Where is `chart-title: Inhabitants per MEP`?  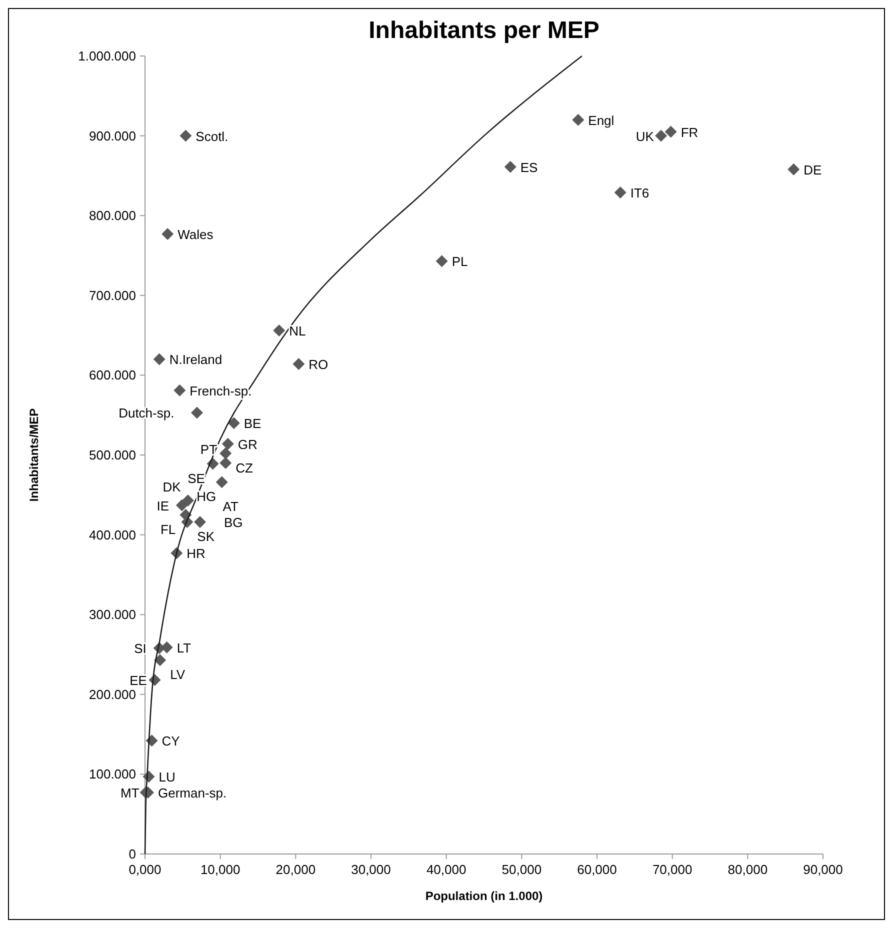
chart-title: Inhabitants per MEP is located at coordinates (484, 30).